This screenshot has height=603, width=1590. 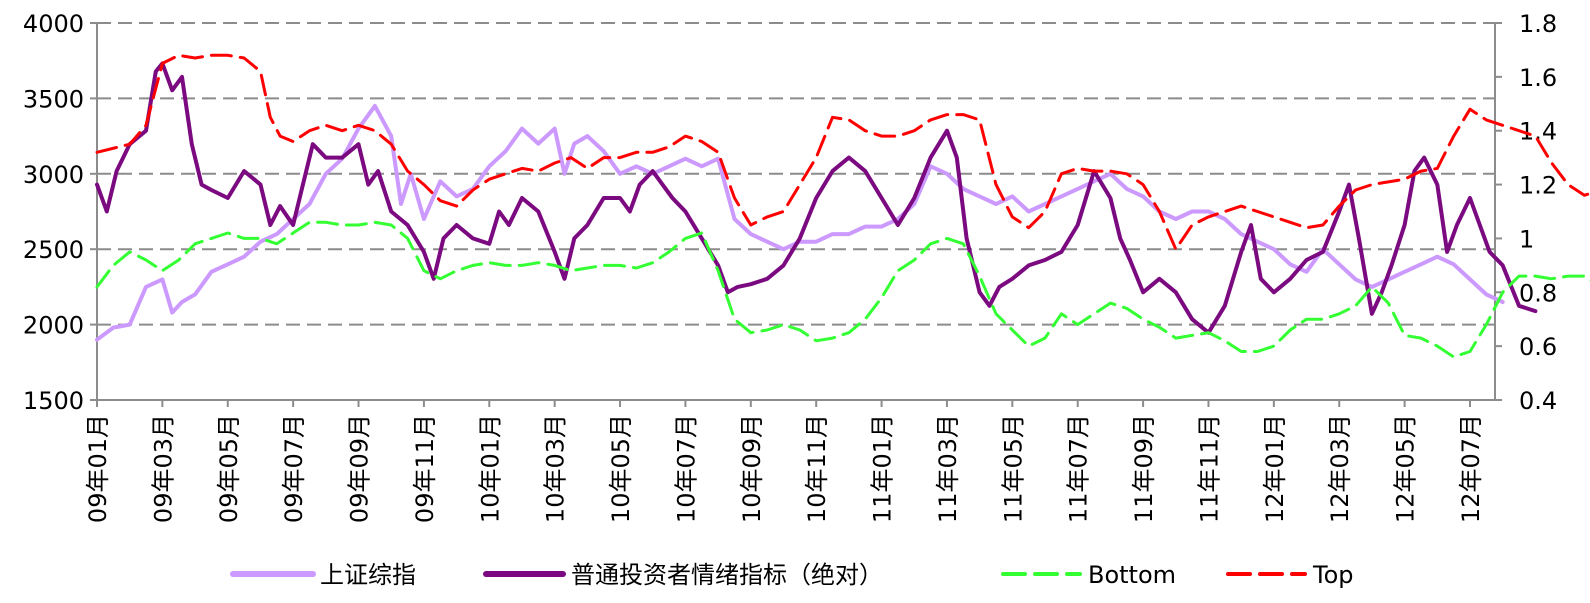 What do you see at coordinates (1079, 468) in the screenshot?
I see `x-tick-label: 11年07月` at bounding box center [1079, 468].